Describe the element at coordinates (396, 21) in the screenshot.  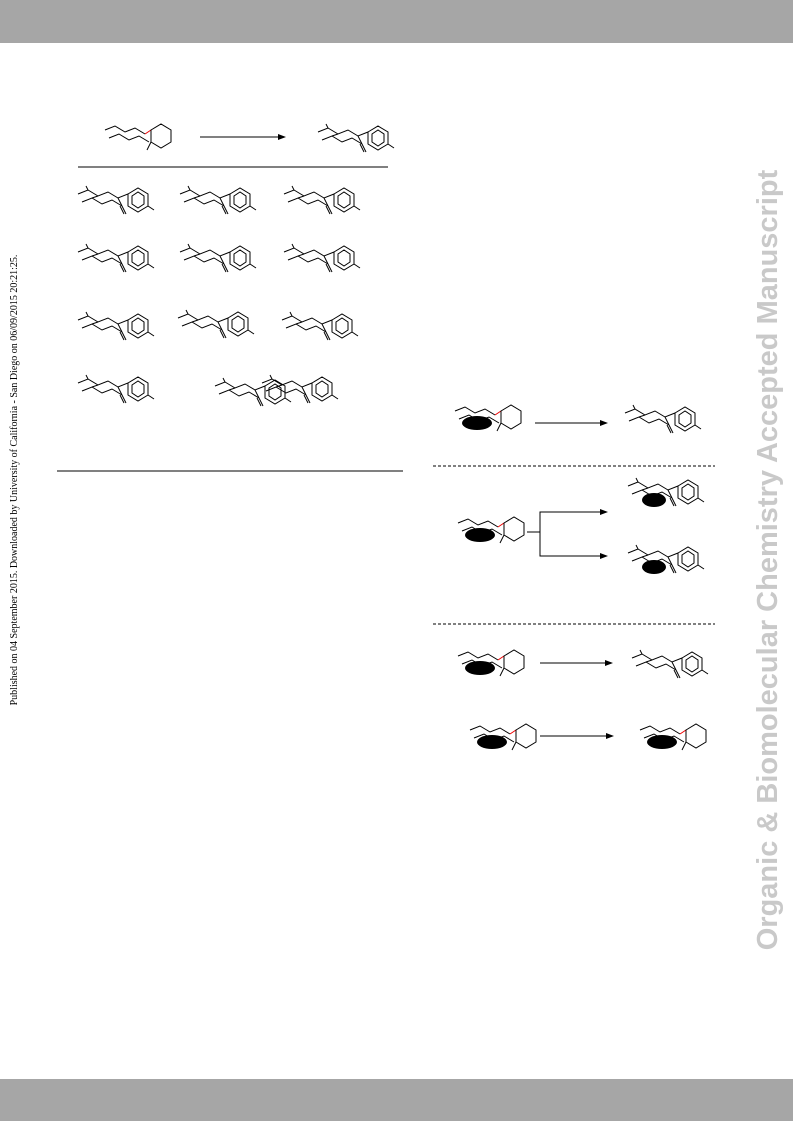
I see `header-bar` at that location.